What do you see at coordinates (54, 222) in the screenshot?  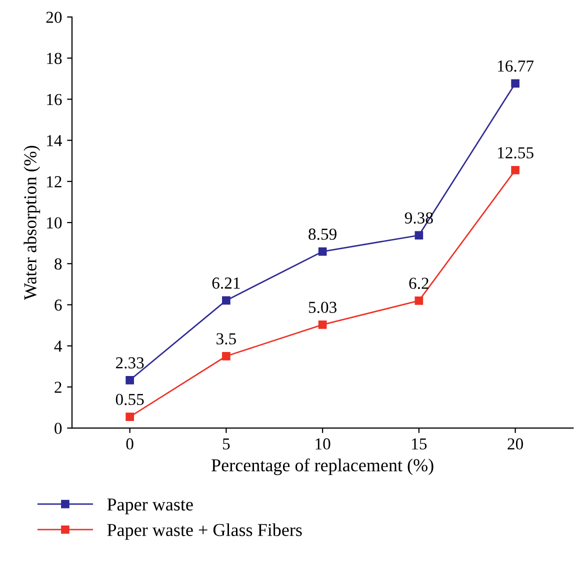 I see `y-tick-label: 10` at bounding box center [54, 222].